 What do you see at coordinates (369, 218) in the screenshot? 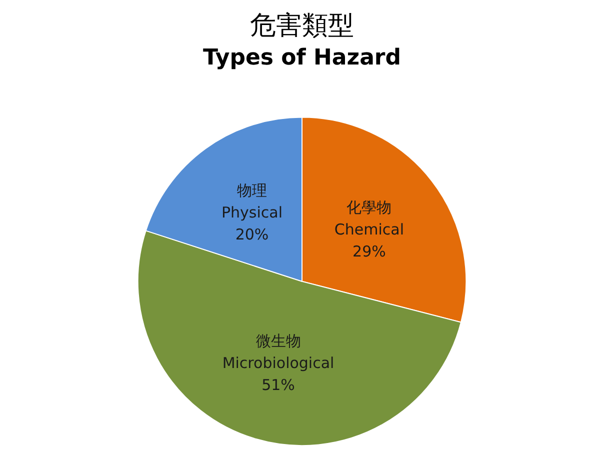
I see `slice-label: 化學物 Chemical` at bounding box center [369, 218].